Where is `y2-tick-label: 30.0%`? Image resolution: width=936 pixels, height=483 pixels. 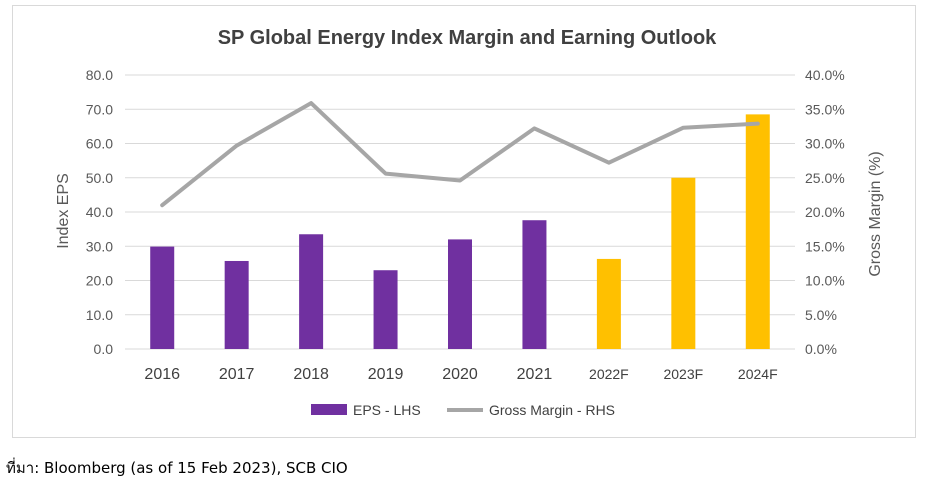 y2-tick-label: 30.0% is located at coordinates (825, 144).